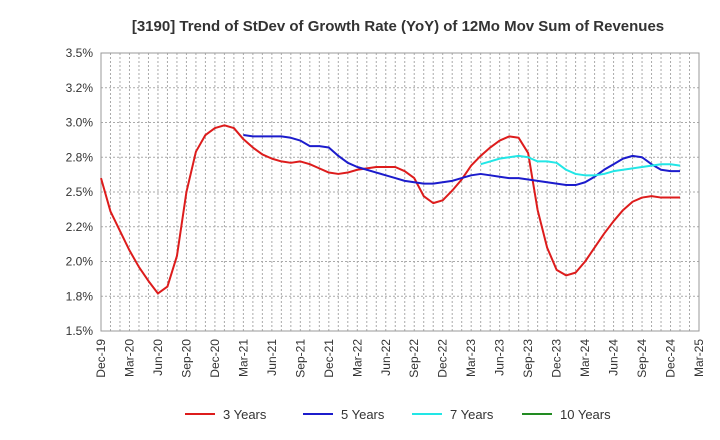  Describe the element at coordinates (80, 88) in the screenshot. I see `y-tick-label: 3.2%` at that location.